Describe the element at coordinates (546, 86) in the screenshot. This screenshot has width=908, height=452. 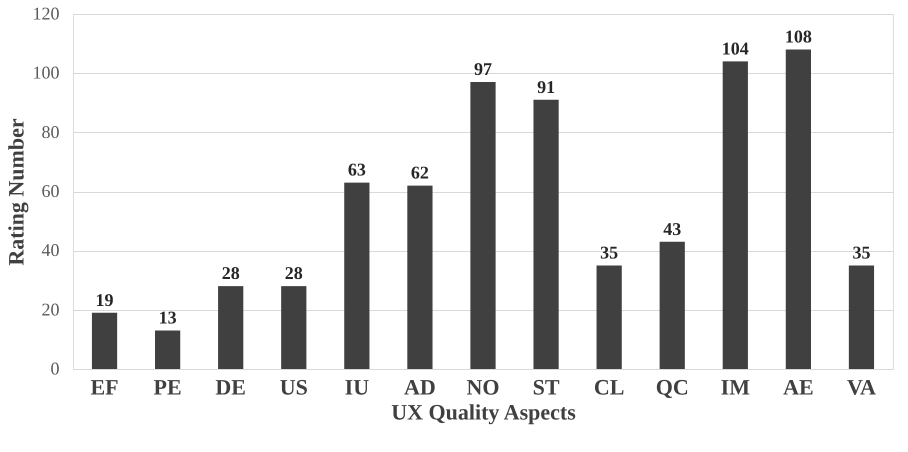
I see `data-label: 91` at that location.